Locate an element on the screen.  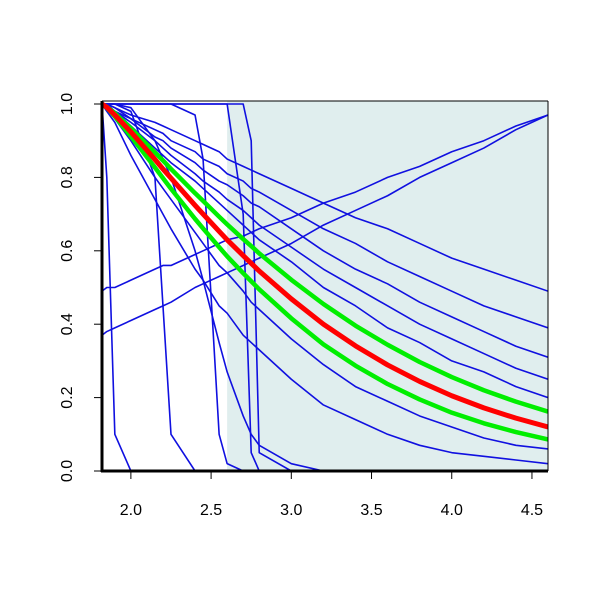
x-tick-label: 3.0 is located at coordinates (291, 510).